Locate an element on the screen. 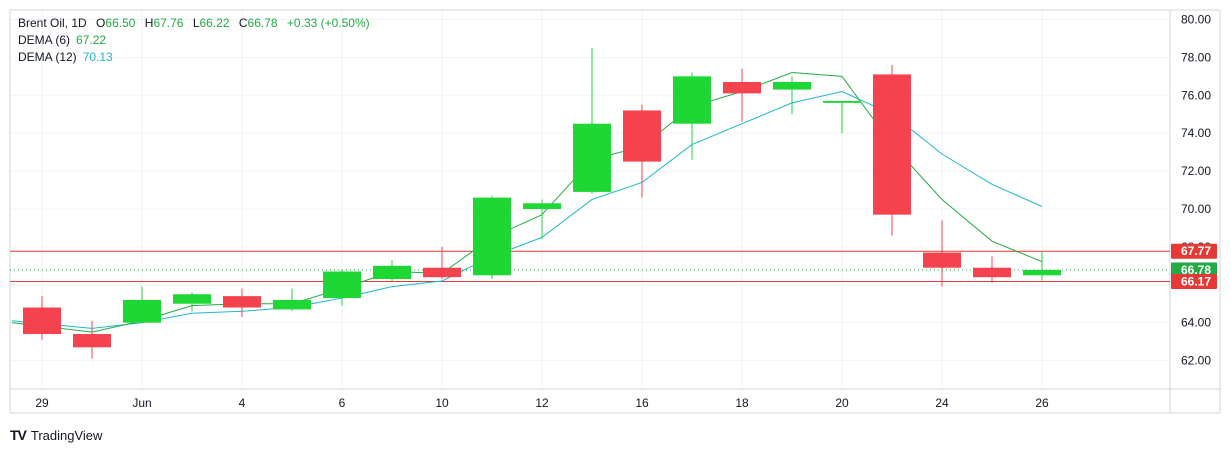 The height and width of the screenshot is (452, 1231). legend-c-value: 66.78 is located at coordinates (262, 23).